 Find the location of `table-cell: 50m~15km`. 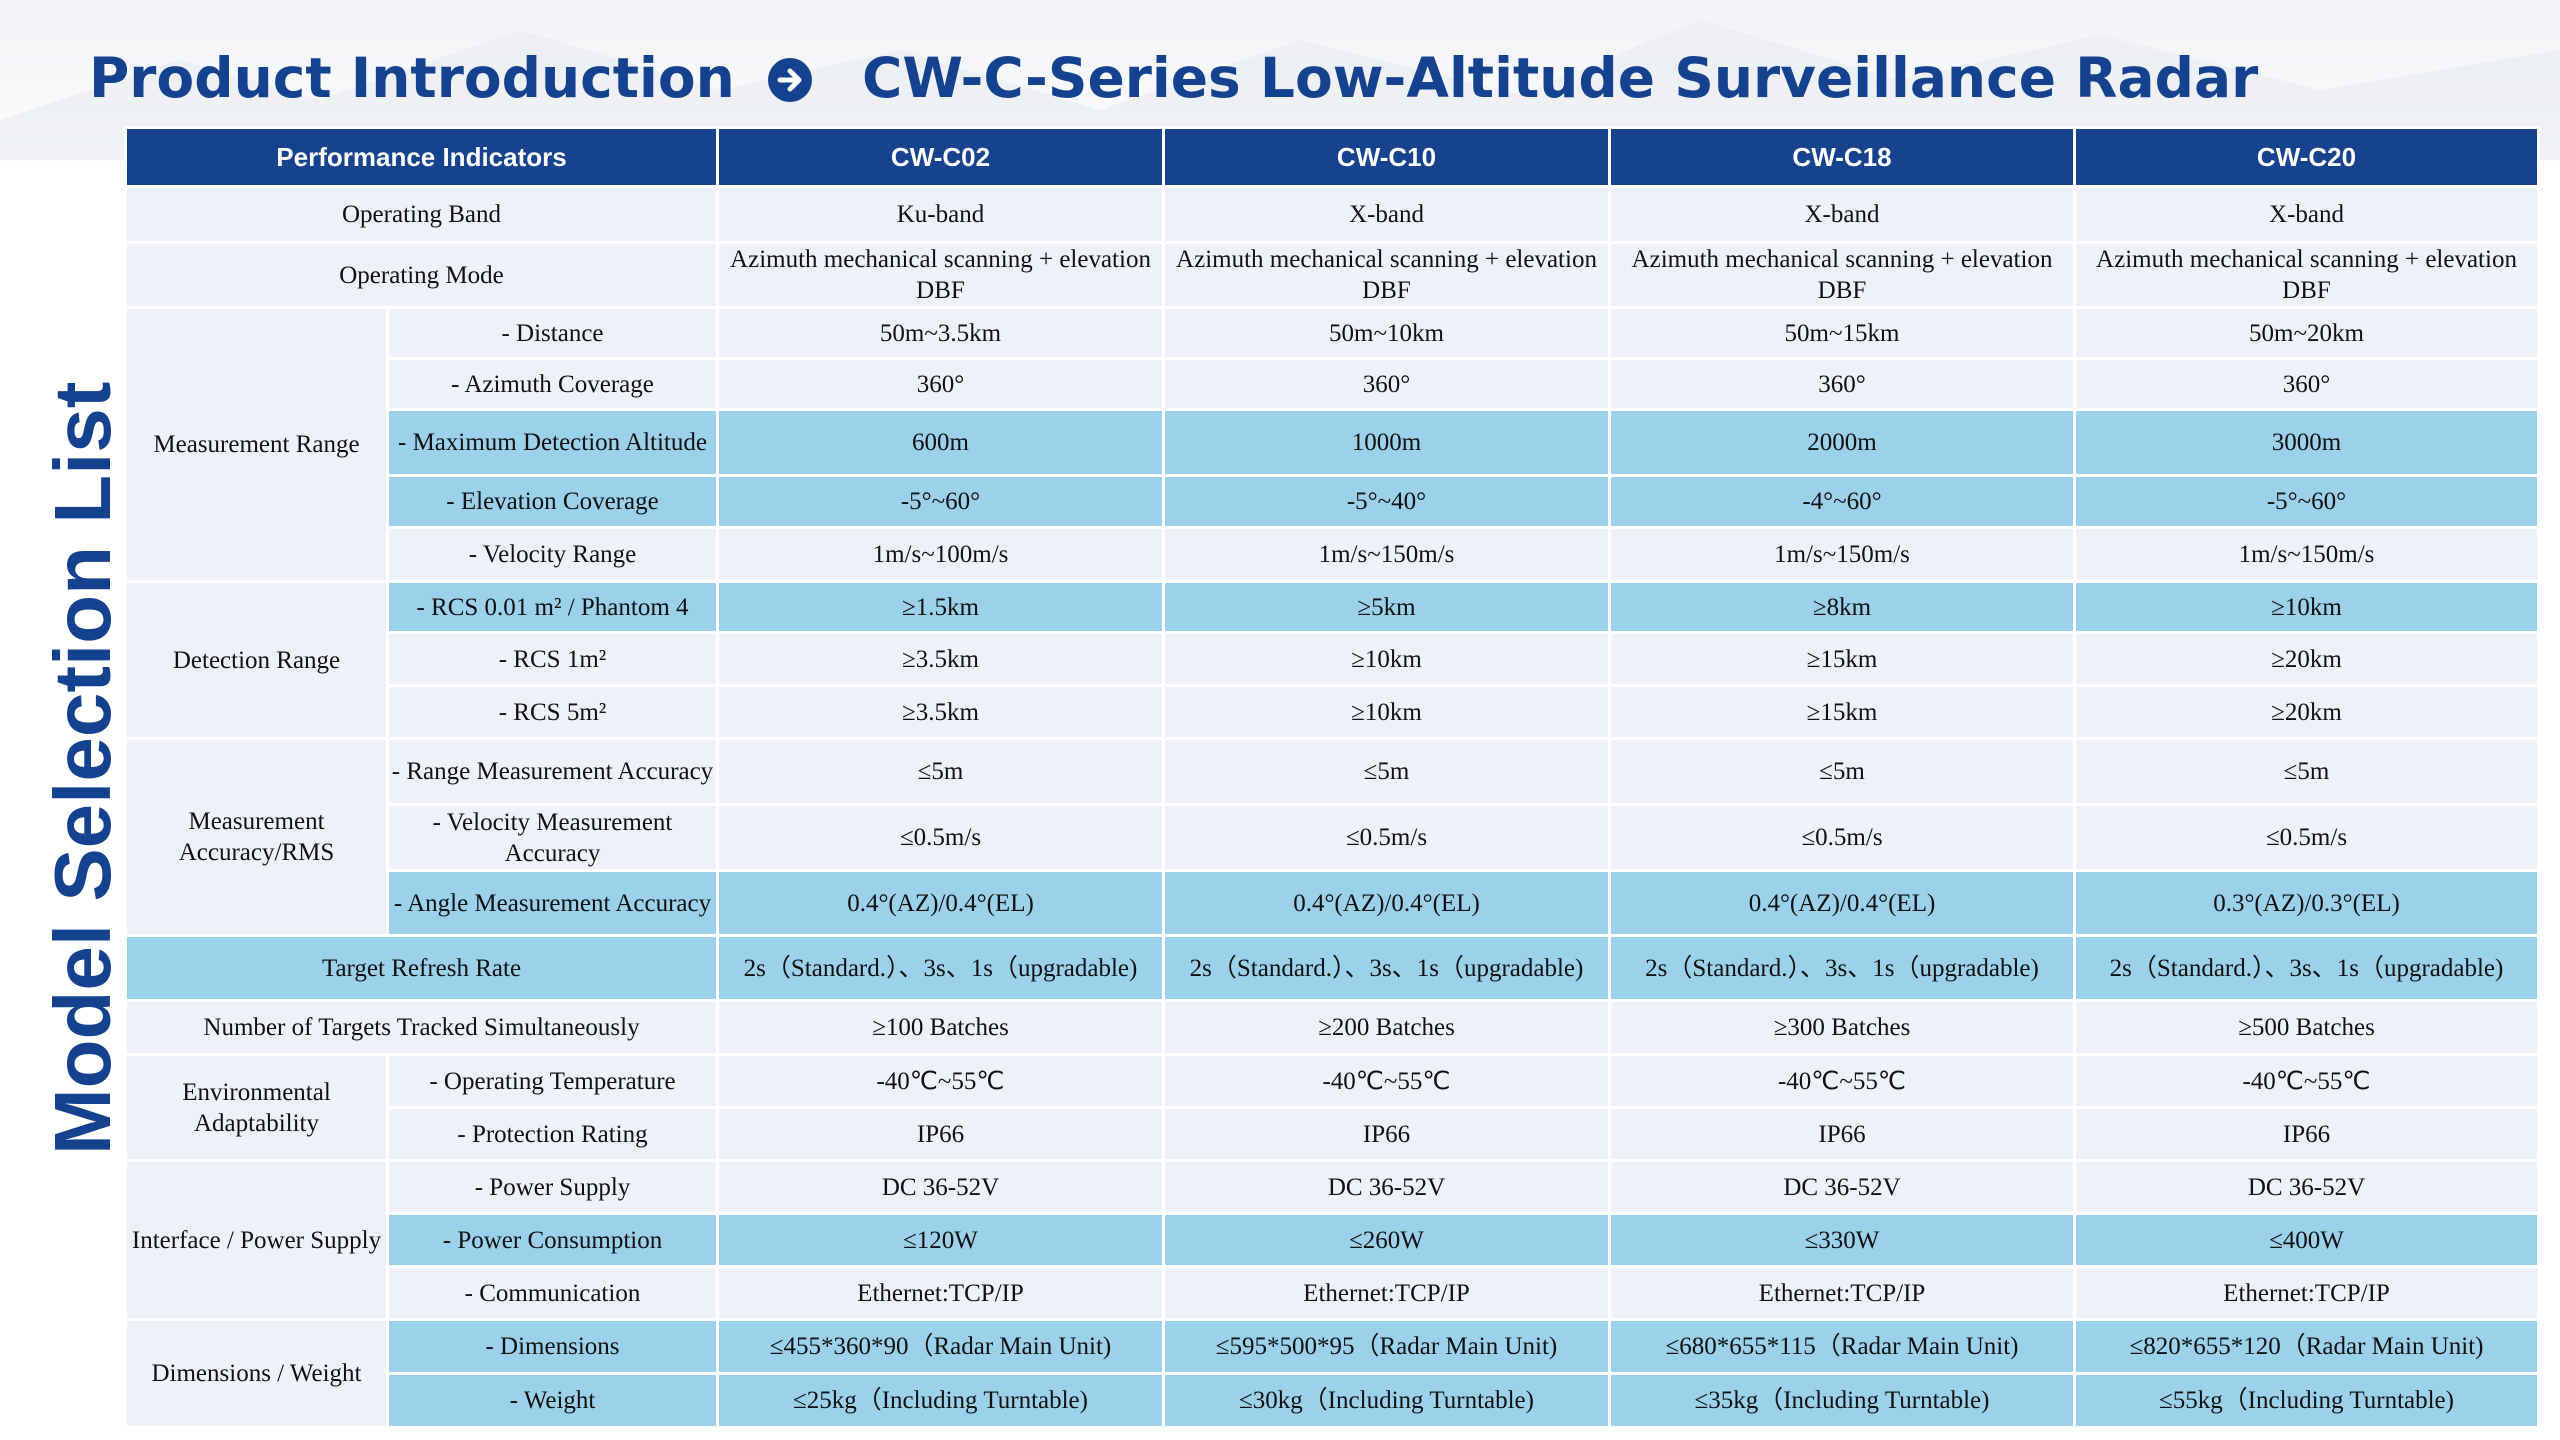

table-cell: 50m~15km is located at coordinates (1842, 333).